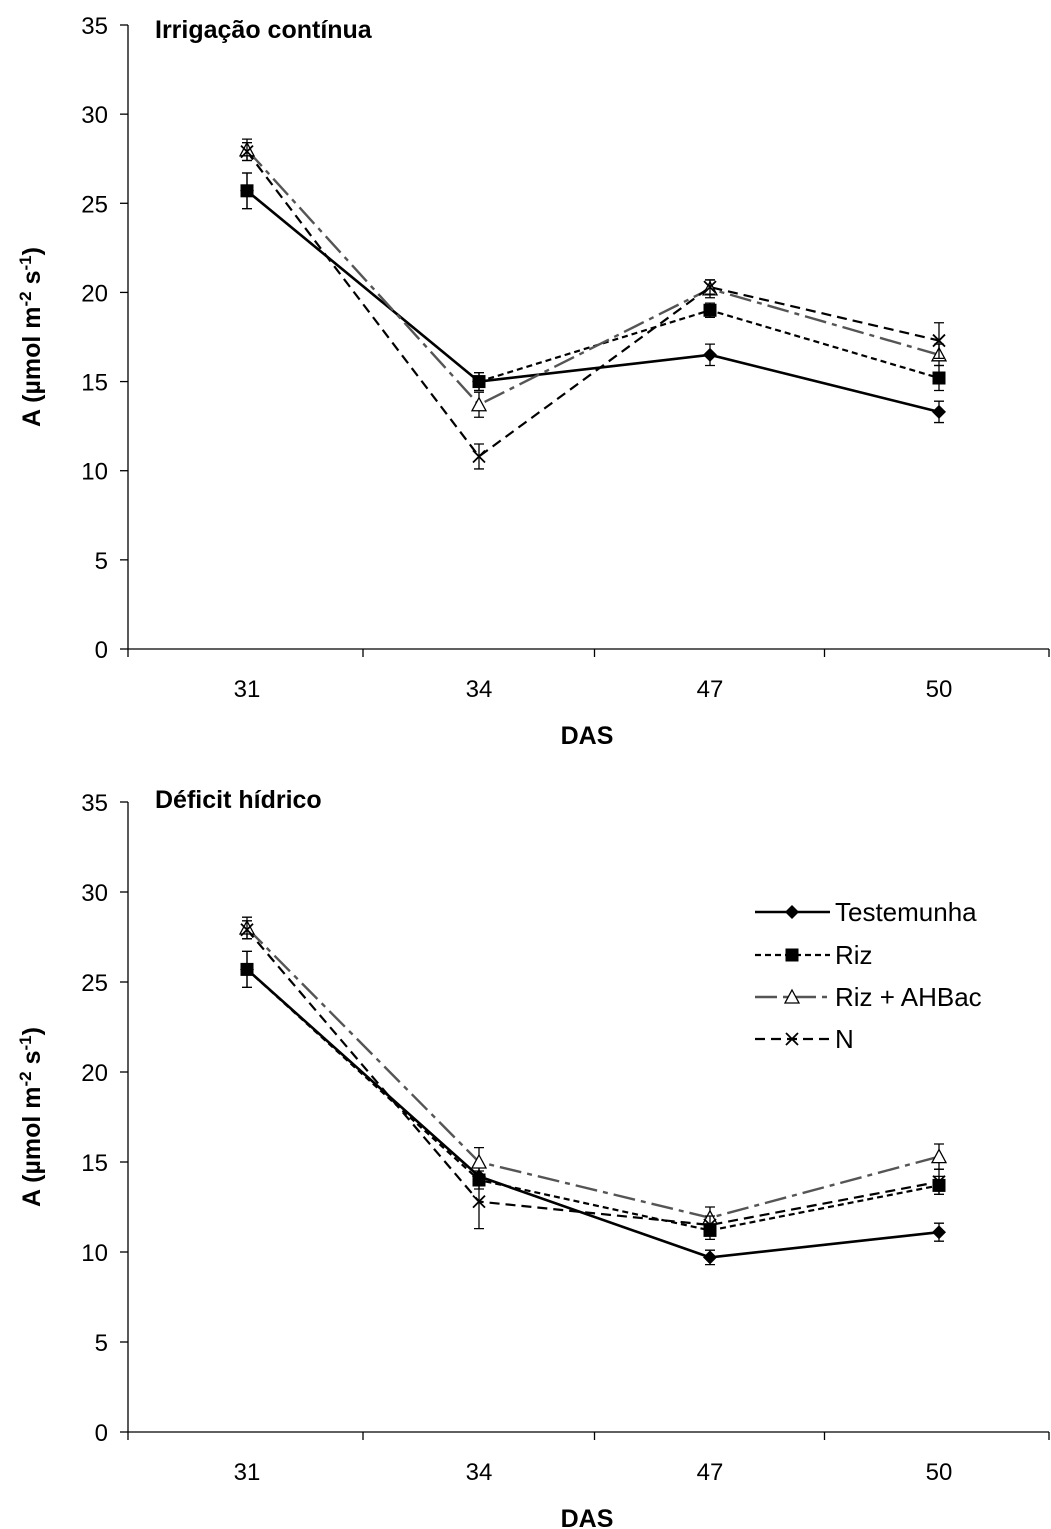 Image resolution: width=1051 pixels, height=1529 pixels. I want to click on legend-label: Testemunha, so click(906, 912).